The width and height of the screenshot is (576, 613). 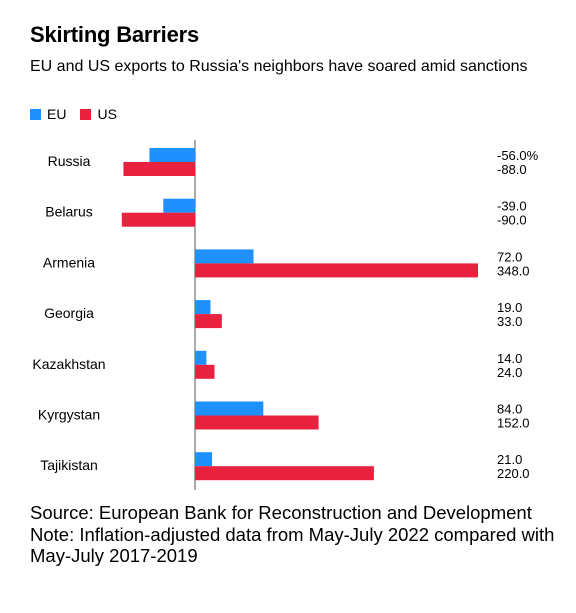 I want to click on category-label-armenia: Armenia, so click(x=69, y=262).